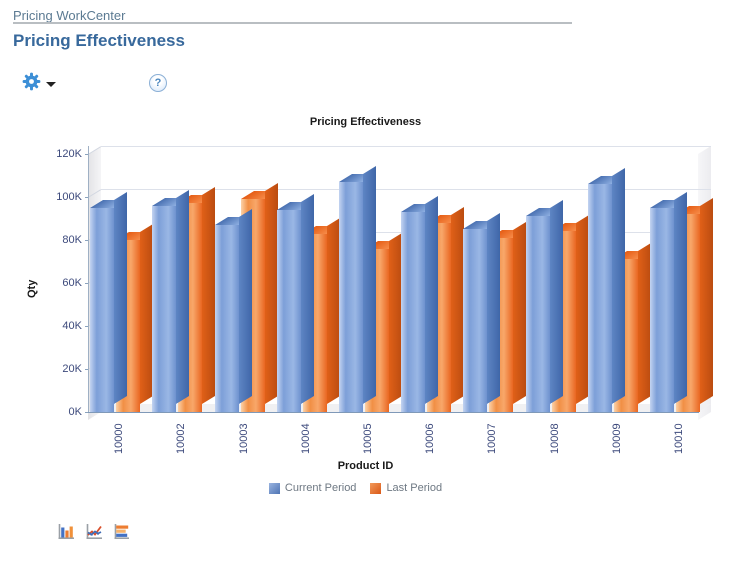  I want to click on y-tick-label: 100K, so click(69, 197).